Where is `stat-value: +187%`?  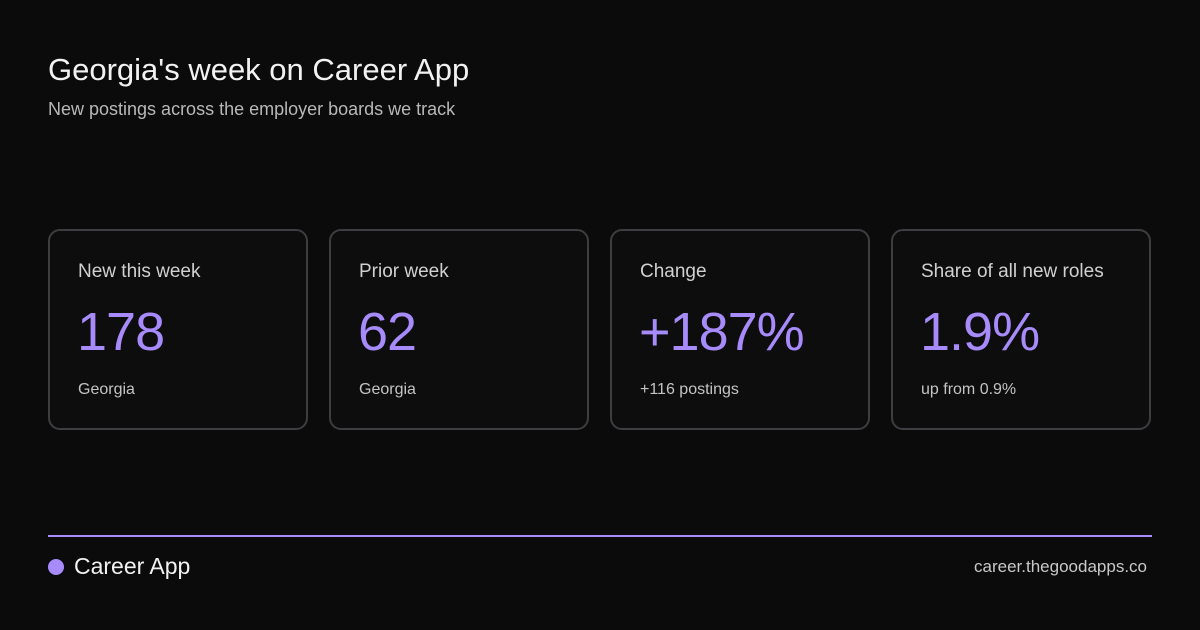 stat-value: +187% is located at coordinates (722, 332).